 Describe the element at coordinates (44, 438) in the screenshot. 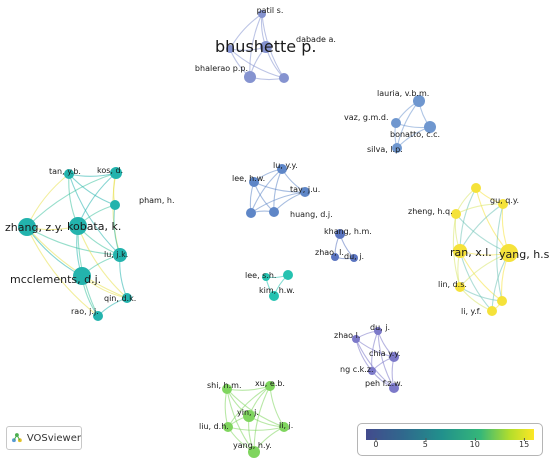

I see `vosviewer-logo: VOSviewer` at that location.